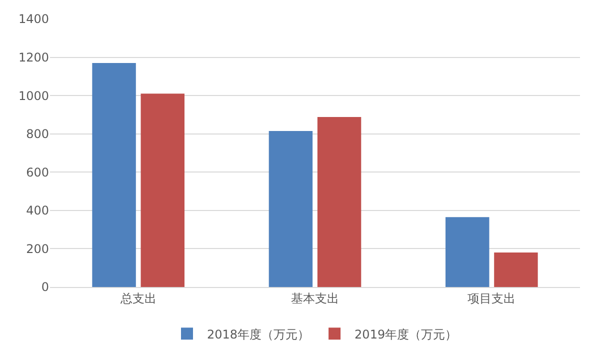 The height and width of the screenshot is (362, 600). What do you see at coordinates (33, 95) in the screenshot?
I see `y-tick-label: 1000` at bounding box center [33, 95].